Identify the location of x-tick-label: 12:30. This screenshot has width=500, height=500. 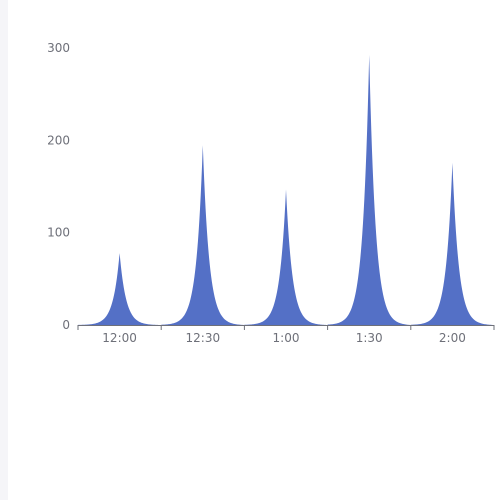
(203, 338).